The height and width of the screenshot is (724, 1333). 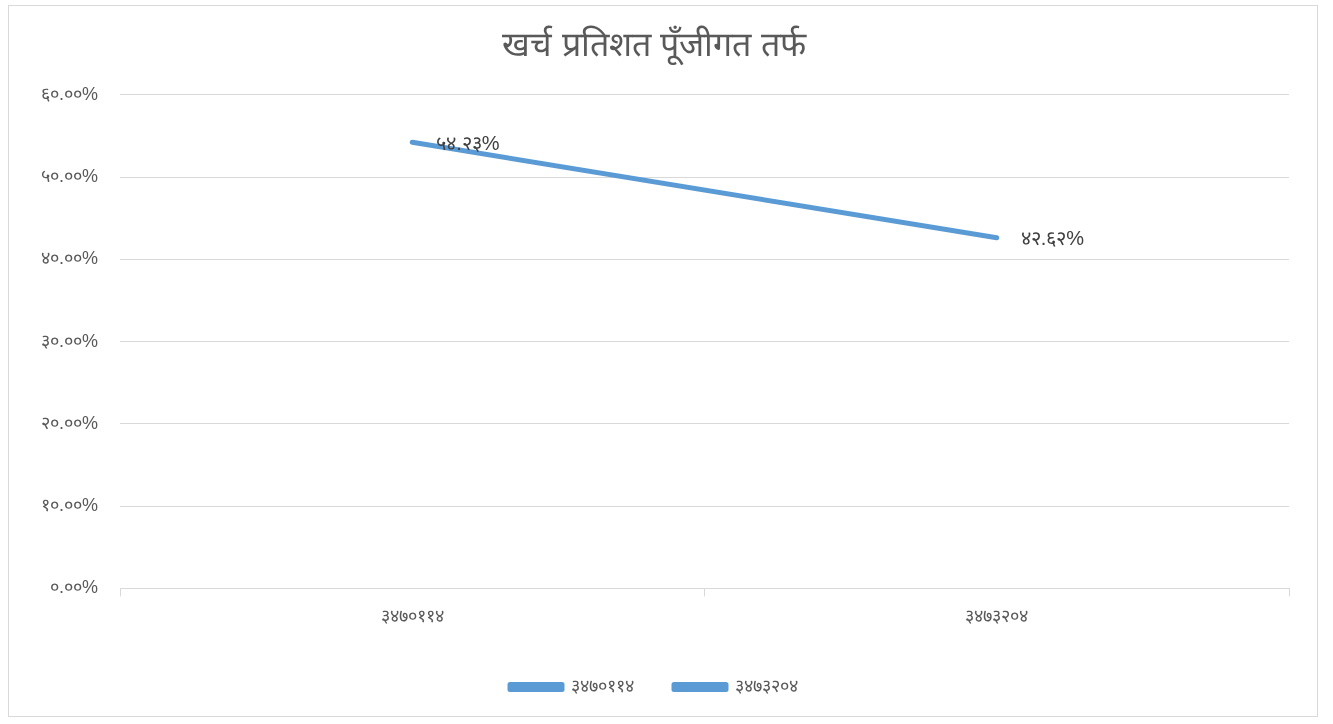 What do you see at coordinates (468, 142) in the screenshot?
I see `data-label: ५४.२३%` at bounding box center [468, 142].